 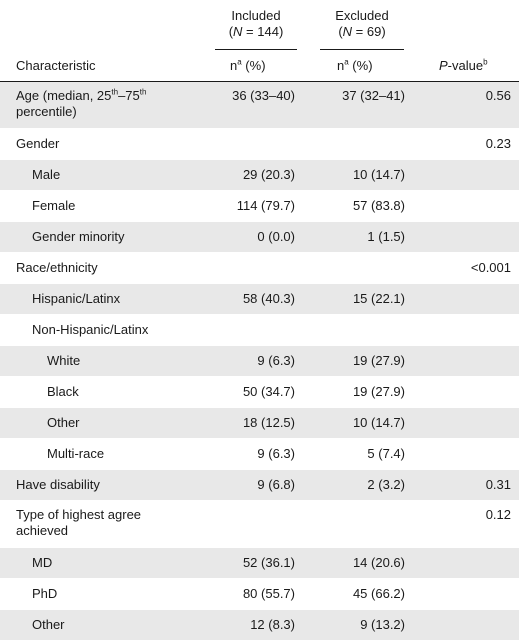 I want to click on row-label: Age (median, 25th–75th percentile), so click(x=81, y=103).